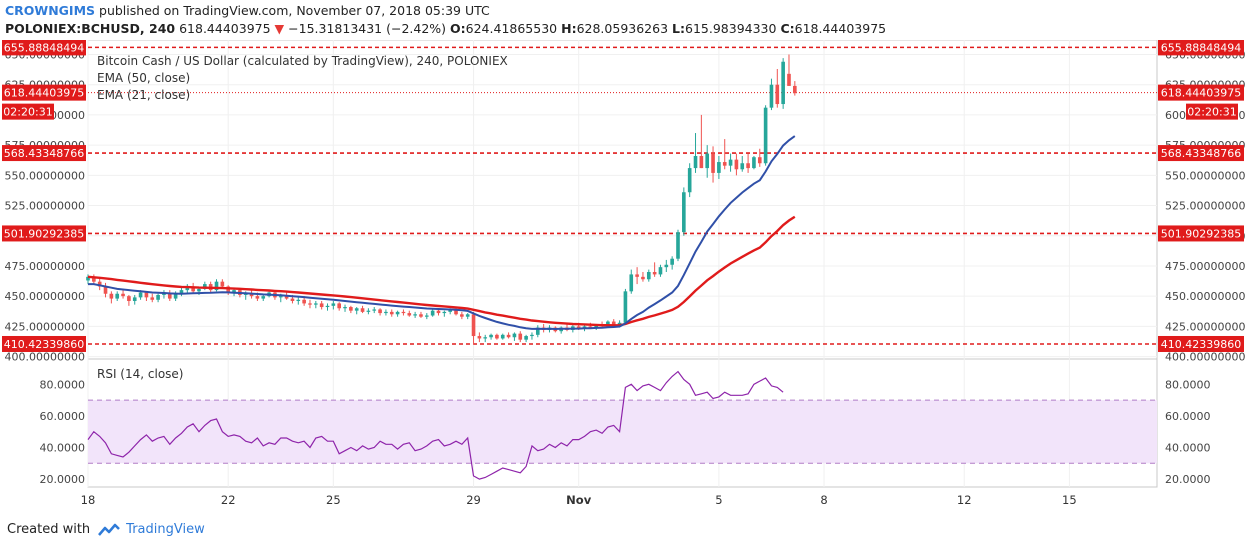  Describe the element at coordinates (45, 357) in the screenshot. I see `price-tick-left: 400.00000000` at that location.